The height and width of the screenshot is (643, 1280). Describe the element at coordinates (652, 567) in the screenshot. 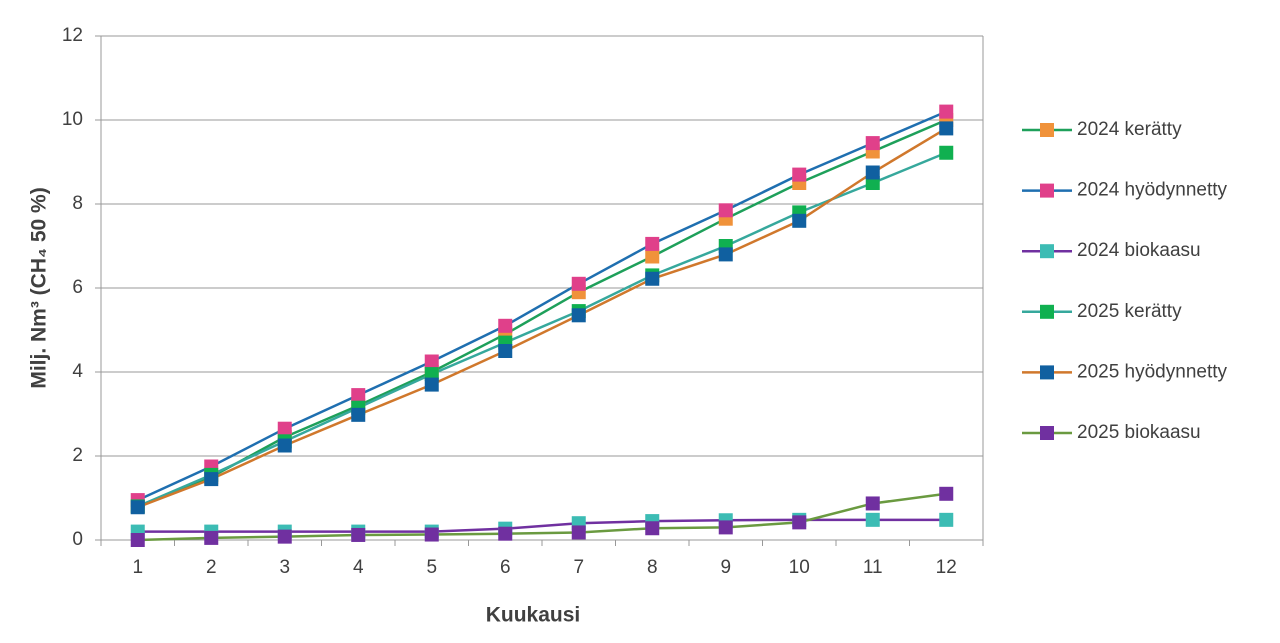

I see `x-tick-label: 8` at that location.